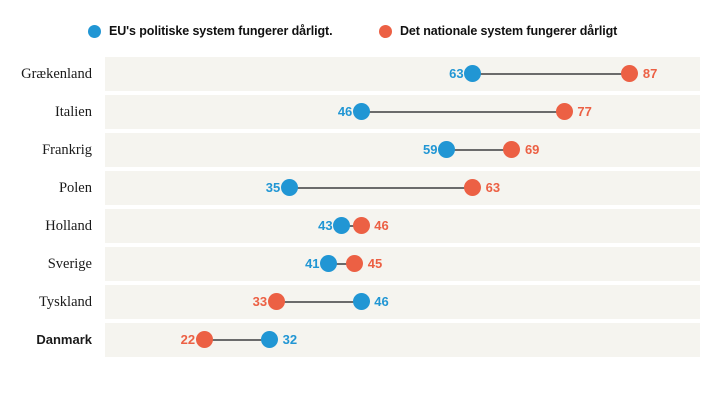 The image size is (720, 404). I want to click on row-plot: 35 63, so click(360, 188).